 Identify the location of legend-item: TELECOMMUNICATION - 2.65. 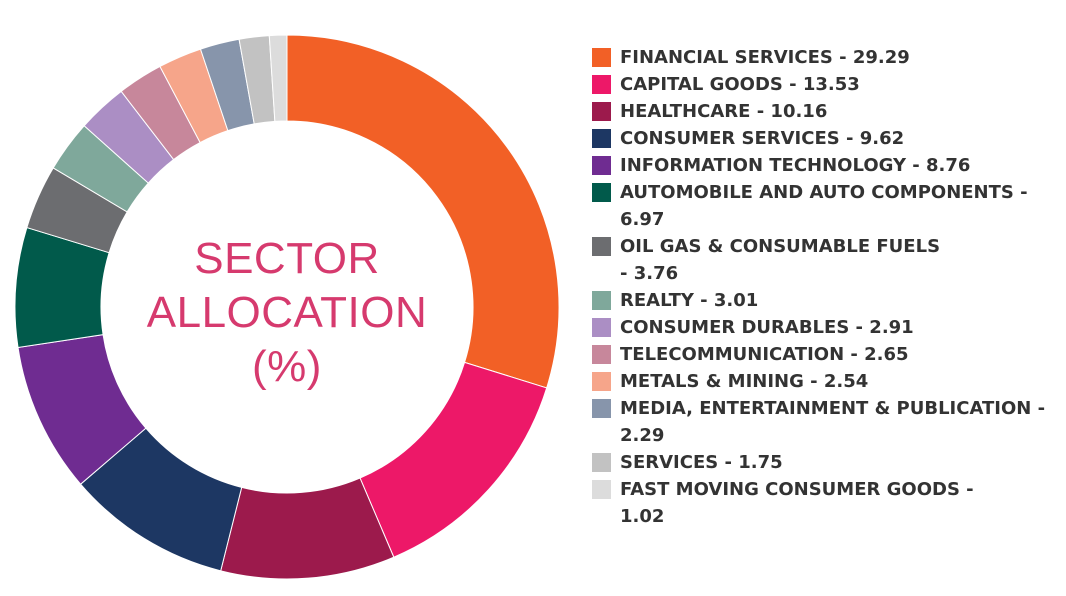
(827, 354).